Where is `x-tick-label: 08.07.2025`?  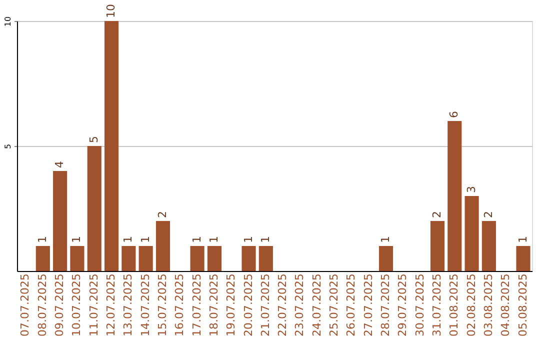 x-tick-label: 08.07.2025 is located at coordinates (42, 305).